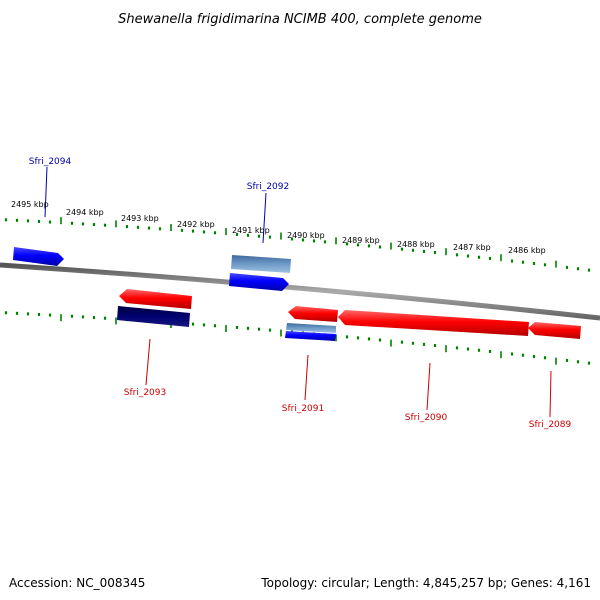 This screenshot has height=600, width=600. I want to click on accession-text: Accession: NC_008345, so click(77, 583).